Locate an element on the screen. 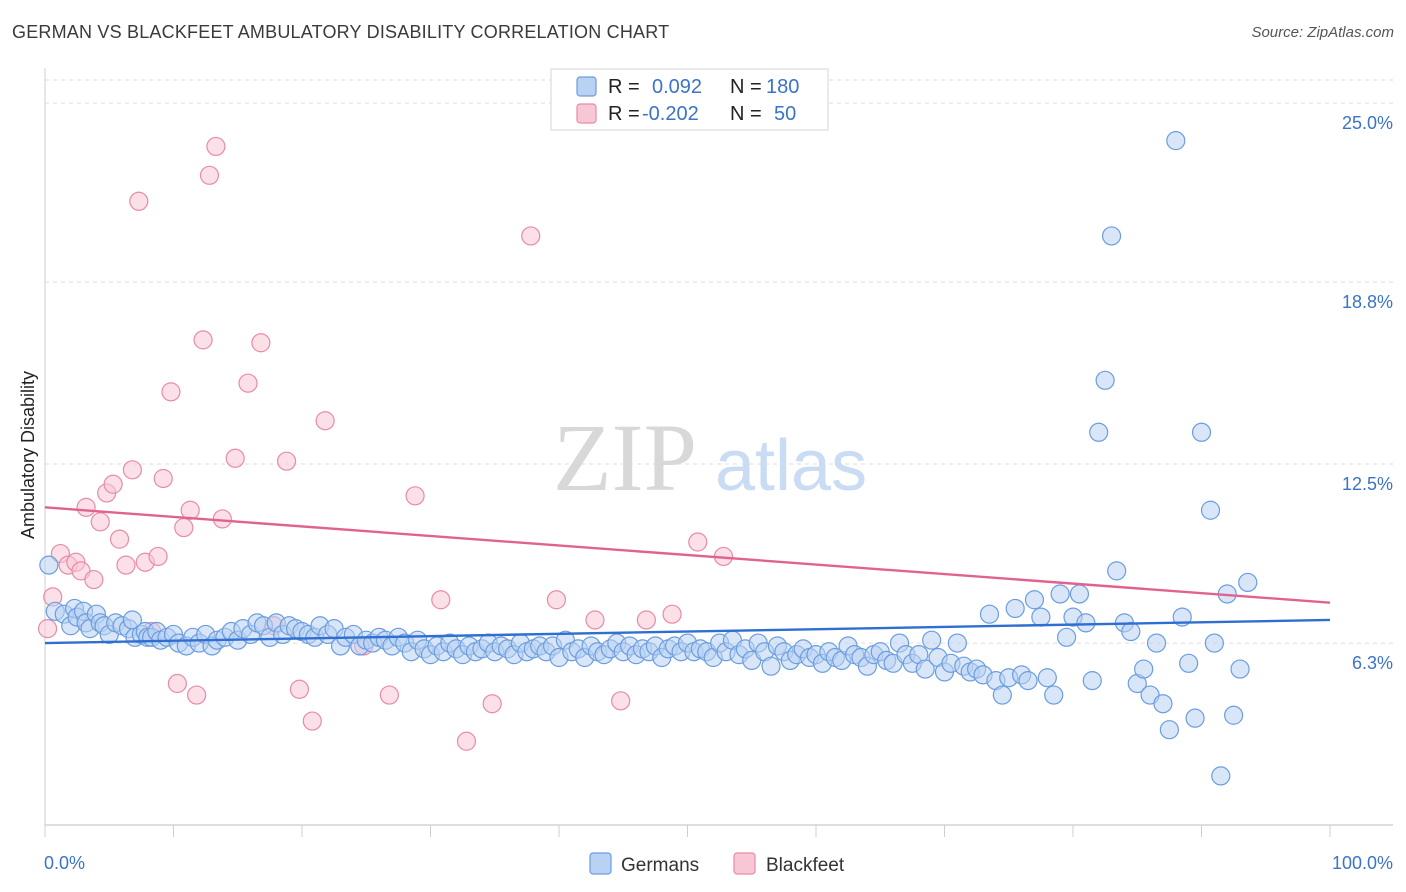  legend-n-value-blackfeet: 50 is located at coordinates (785, 114).